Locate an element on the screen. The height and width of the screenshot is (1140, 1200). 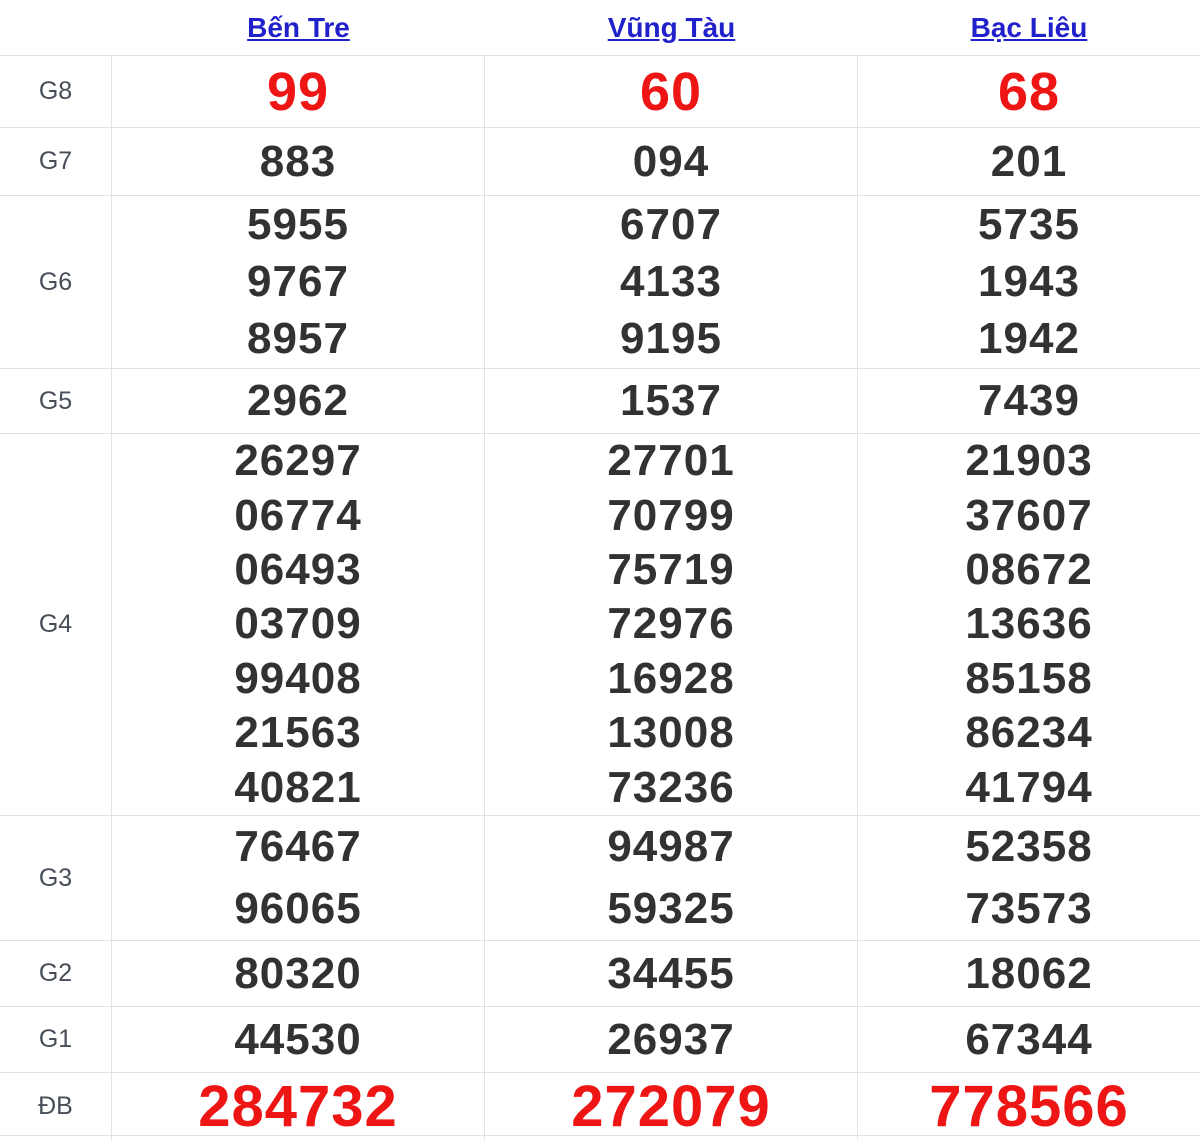
prize-number: 9195 is located at coordinates (671, 339).